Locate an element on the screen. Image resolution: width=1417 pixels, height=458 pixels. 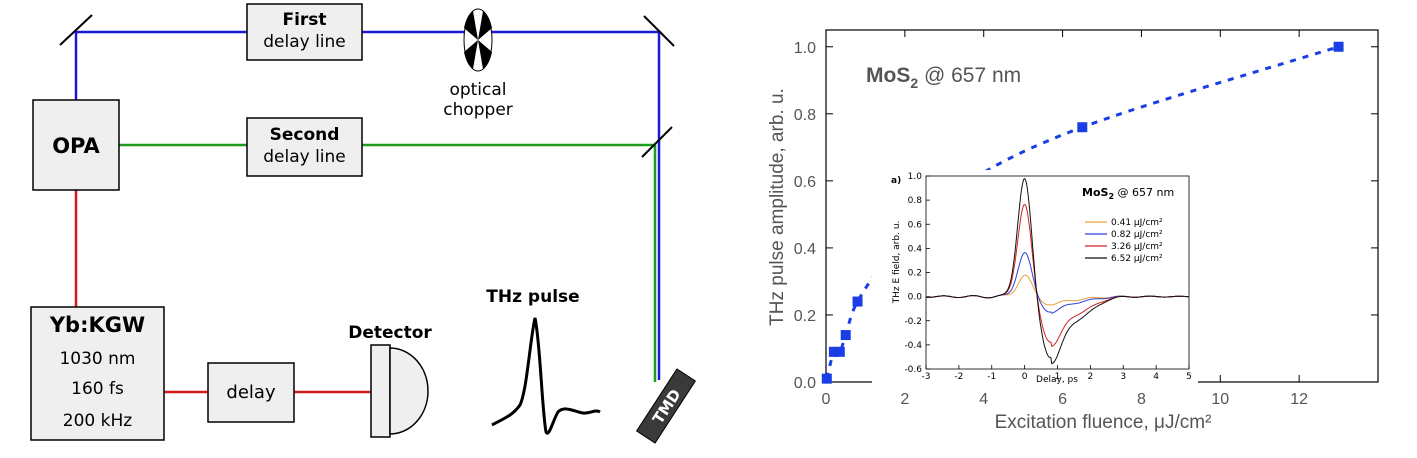
inset-title: MoS2 @ 657 nm is located at coordinates (1128, 193).